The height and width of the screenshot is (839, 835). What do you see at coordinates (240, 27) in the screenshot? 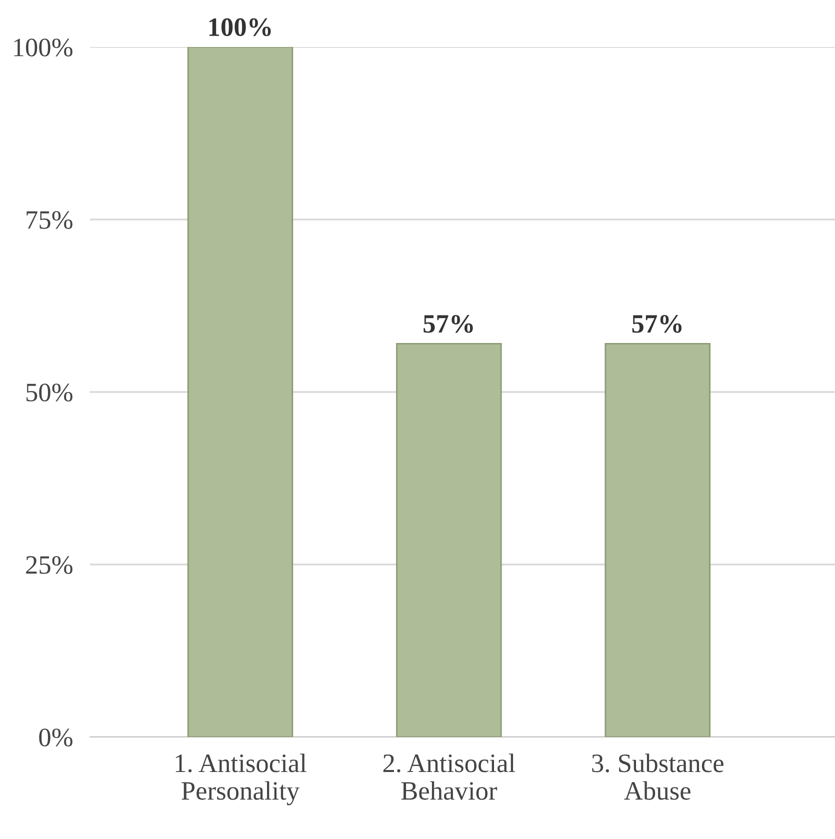
I see `data-label: 100%` at bounding box center [240, 27].